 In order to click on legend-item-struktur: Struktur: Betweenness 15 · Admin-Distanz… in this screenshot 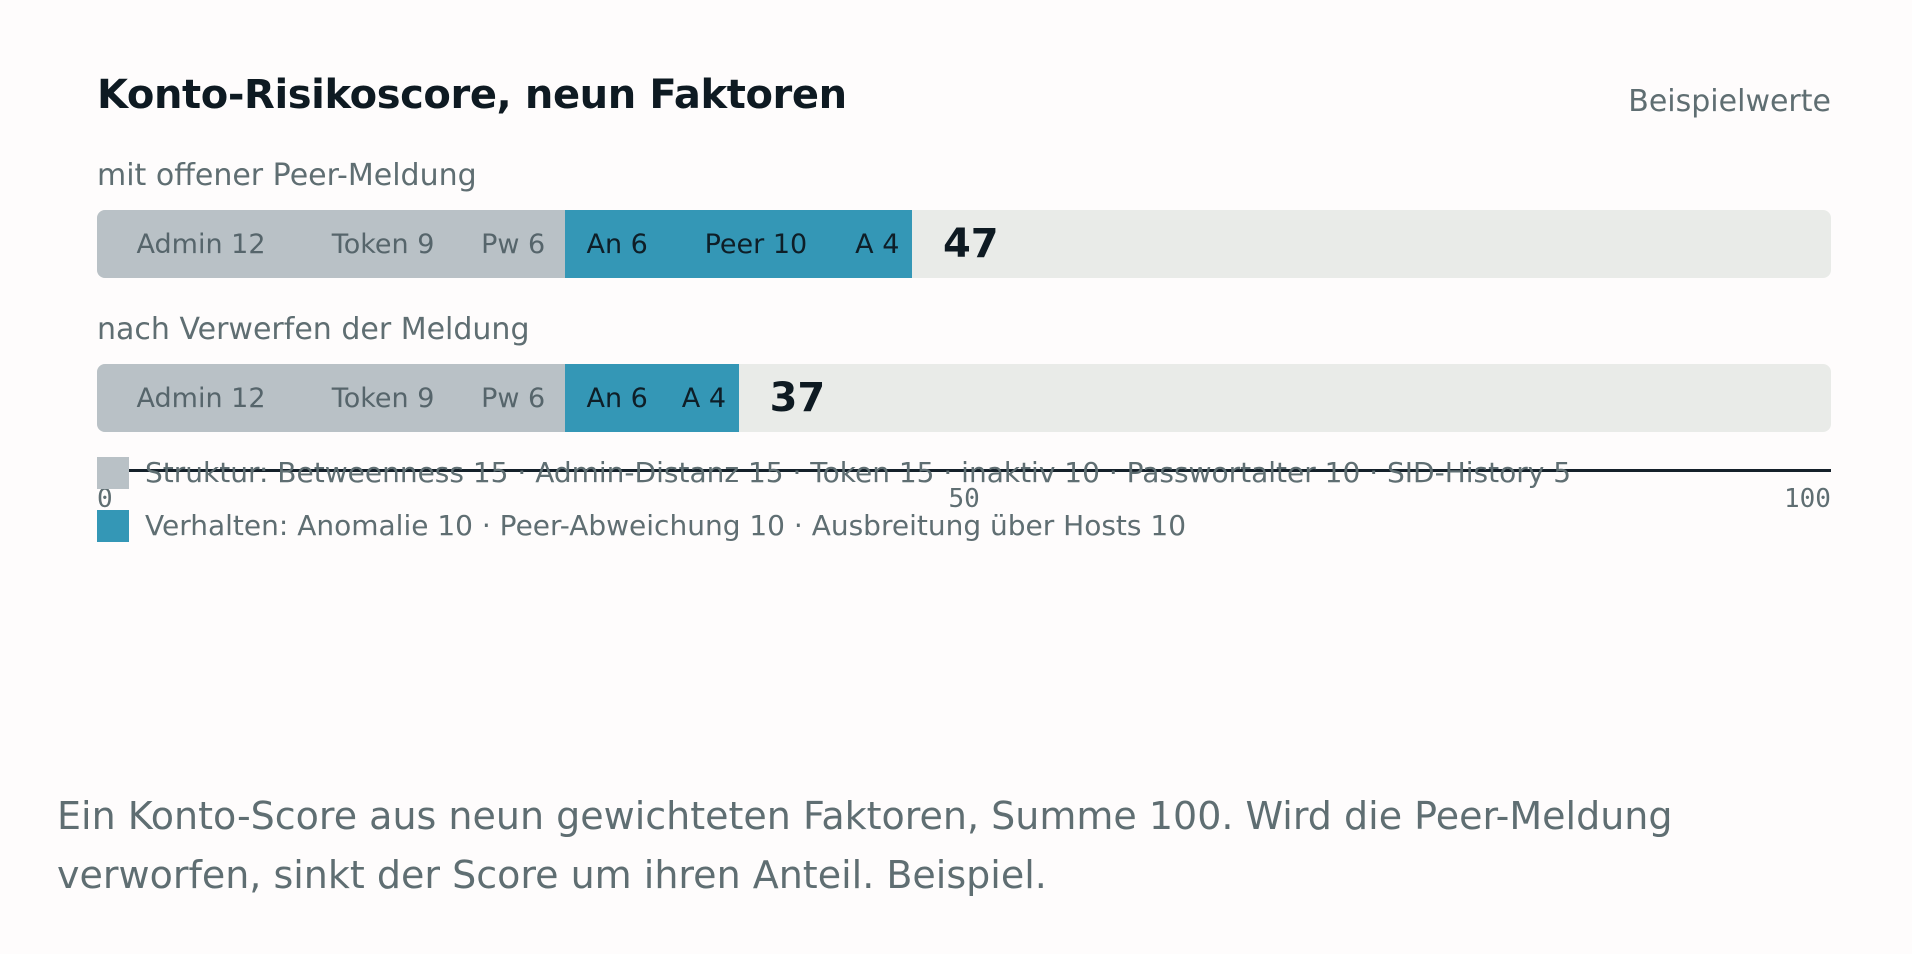, I will do `click(834, 472)`.